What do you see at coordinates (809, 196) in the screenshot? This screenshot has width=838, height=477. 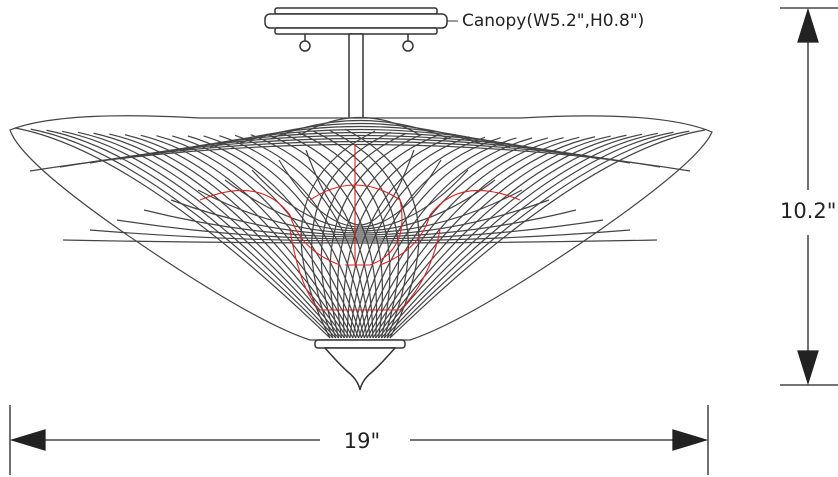 I see `height-dimension` at bounding box center [809, 196].